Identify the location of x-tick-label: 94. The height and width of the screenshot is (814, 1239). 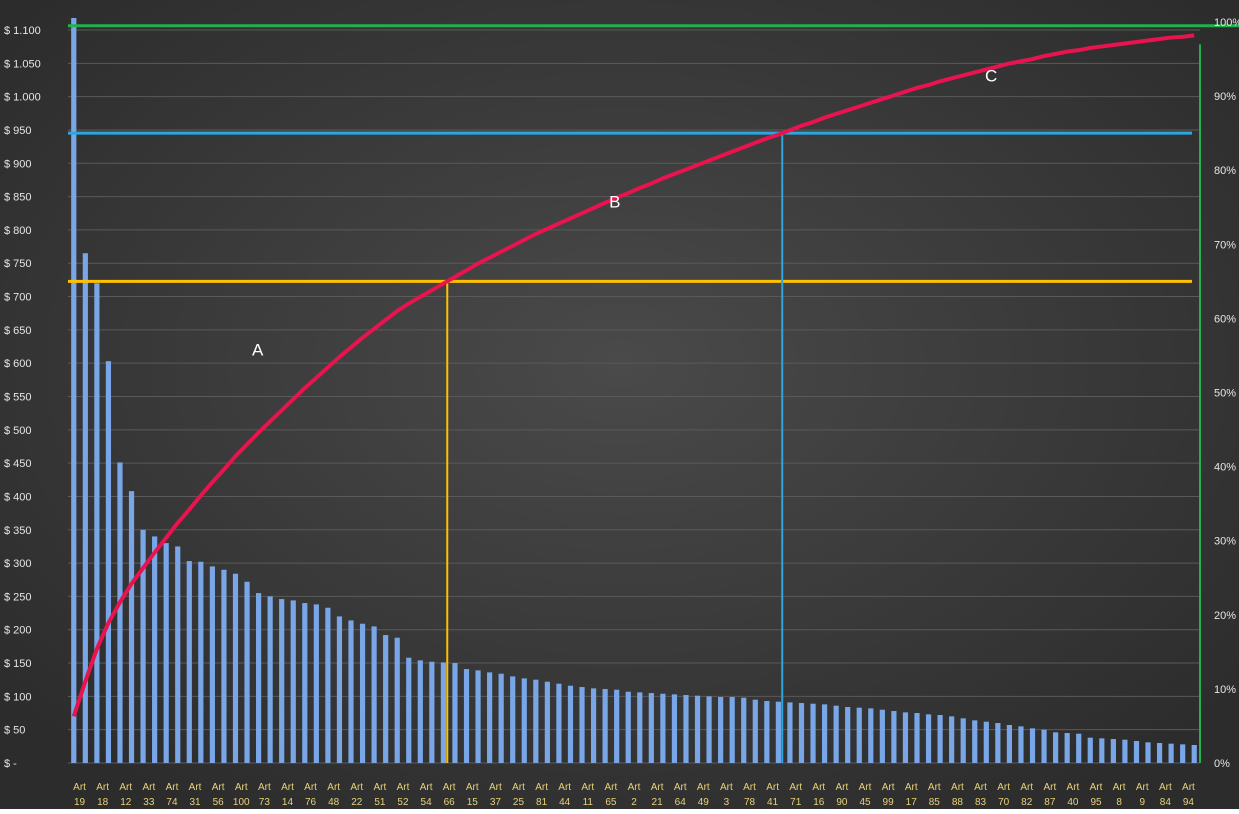
(1189, 802).